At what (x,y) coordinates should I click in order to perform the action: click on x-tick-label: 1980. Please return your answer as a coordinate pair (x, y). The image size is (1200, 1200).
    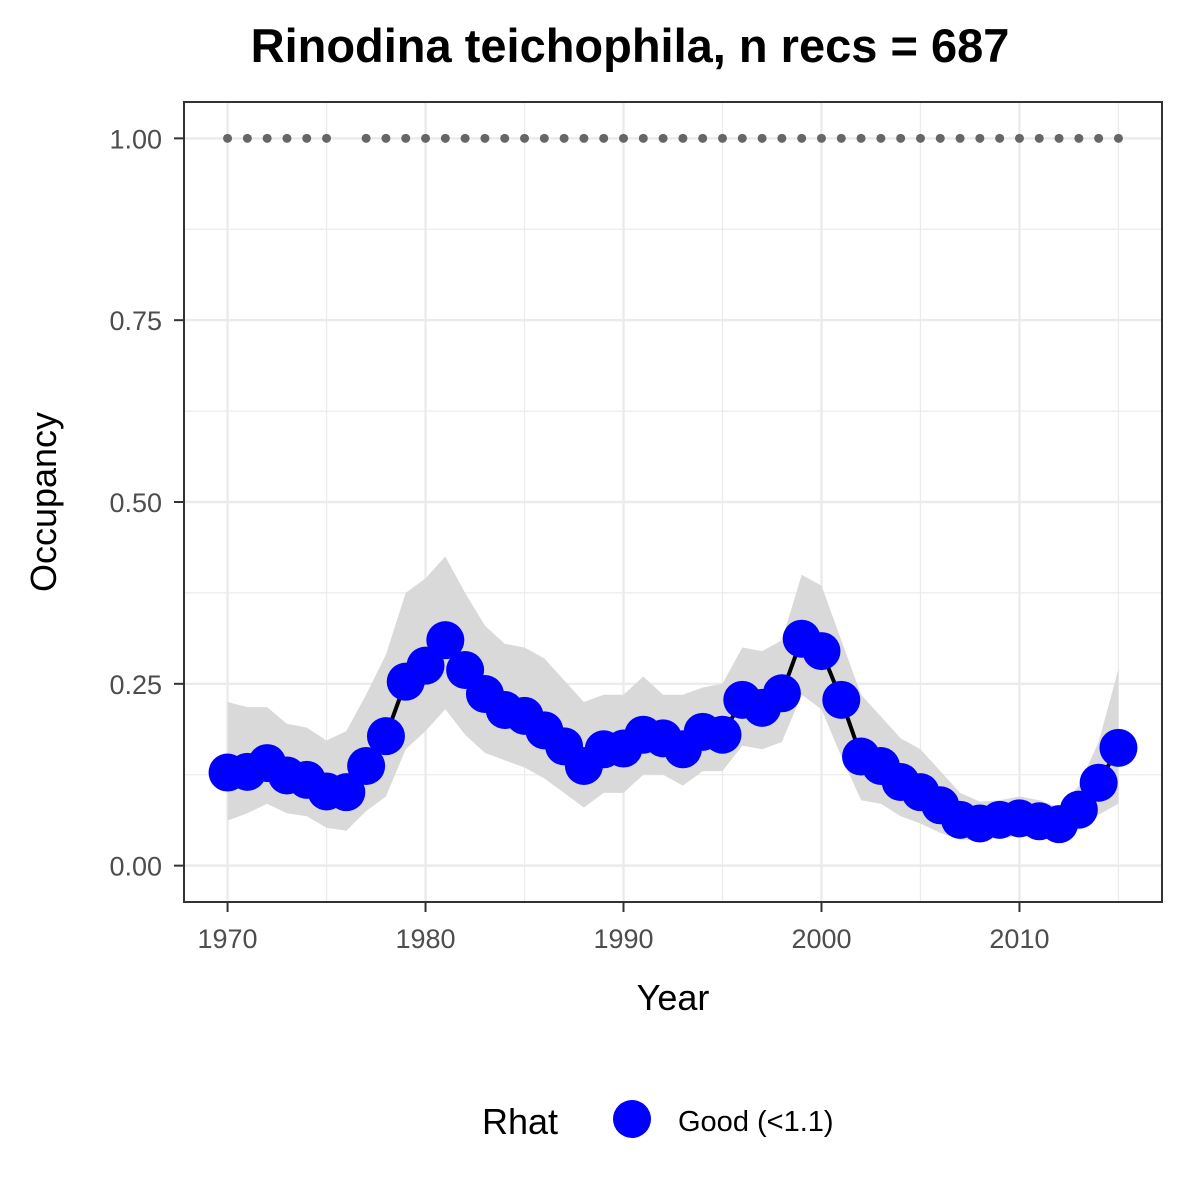
    Looking at the image, I should click on (425, 939).